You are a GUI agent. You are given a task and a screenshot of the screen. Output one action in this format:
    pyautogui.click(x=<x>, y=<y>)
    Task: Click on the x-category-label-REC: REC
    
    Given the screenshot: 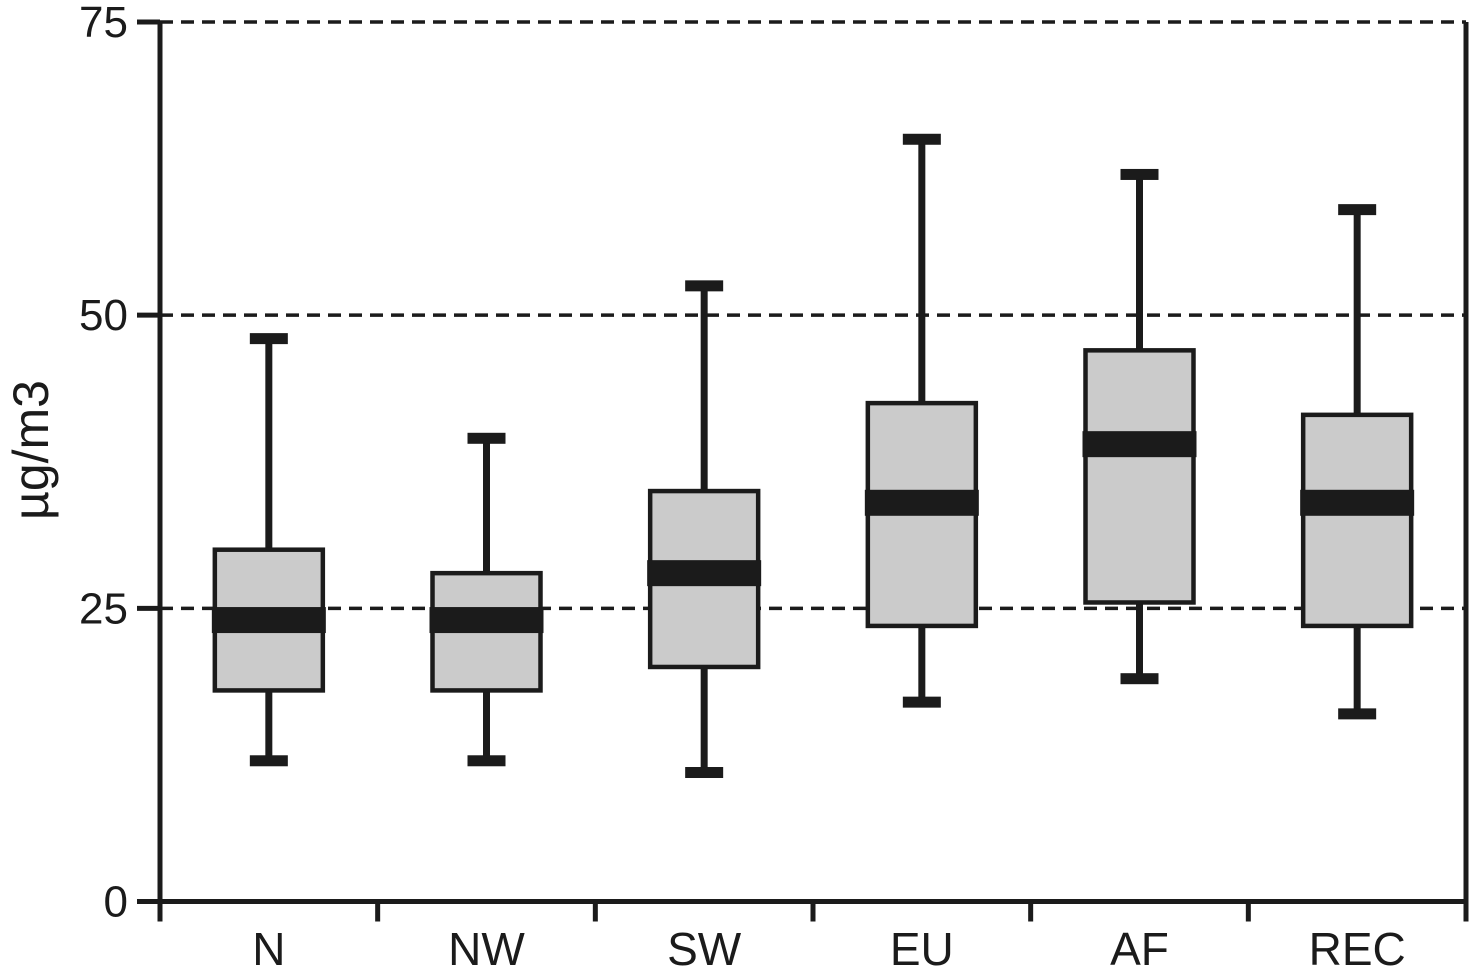 What is the action you would take?
    pyautogui.click(x=1357, y=947)
    